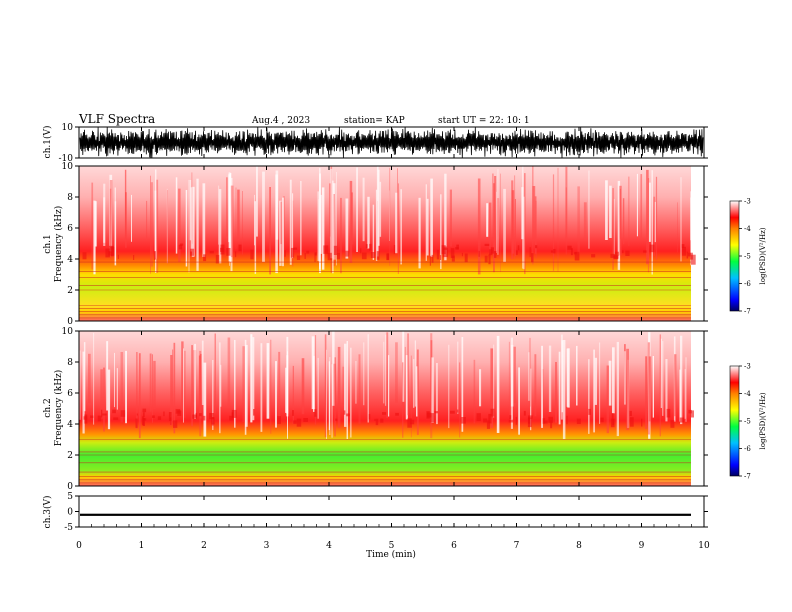 The image size is (792, 612). I want to click on ch3-waveform-yticks: 5 0 -5, so click(386, 512).